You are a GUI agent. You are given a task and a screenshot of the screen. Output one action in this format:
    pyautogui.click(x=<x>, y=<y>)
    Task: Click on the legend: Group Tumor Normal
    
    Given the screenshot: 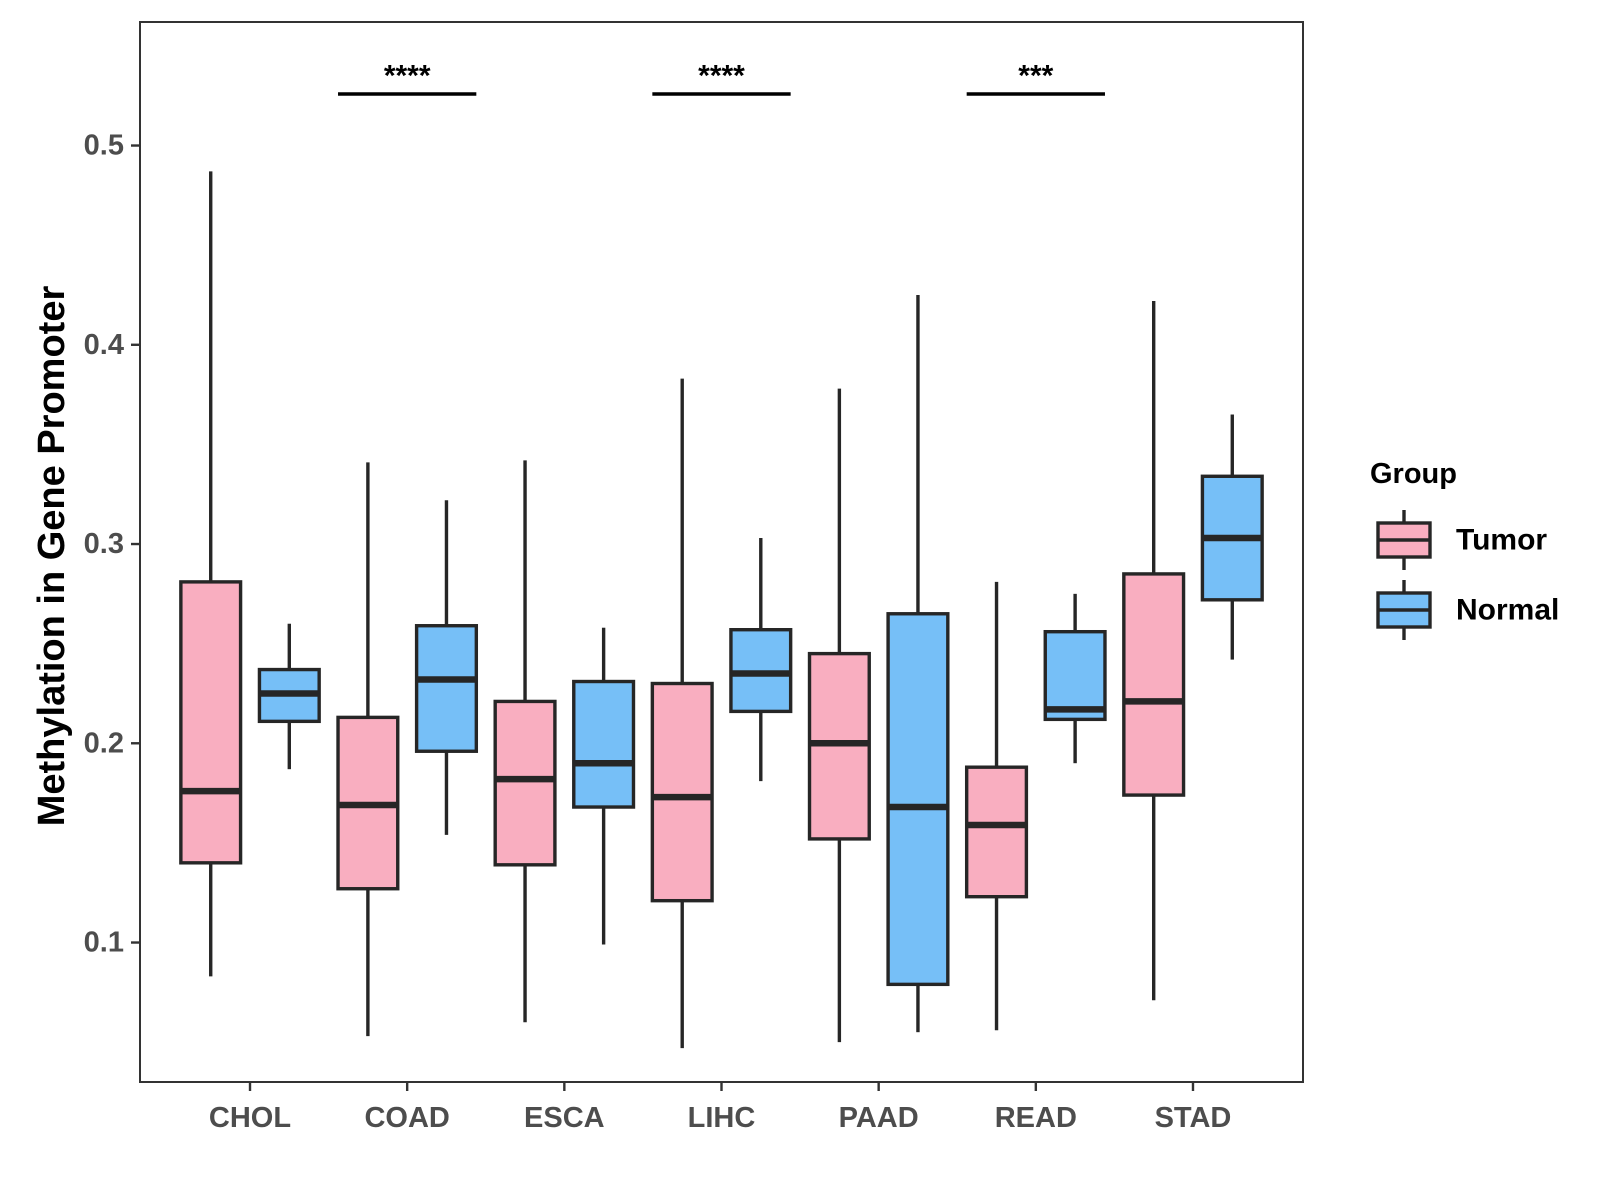 What is the action you would take?
    pyautogui.click(x=1464, y=549)
    